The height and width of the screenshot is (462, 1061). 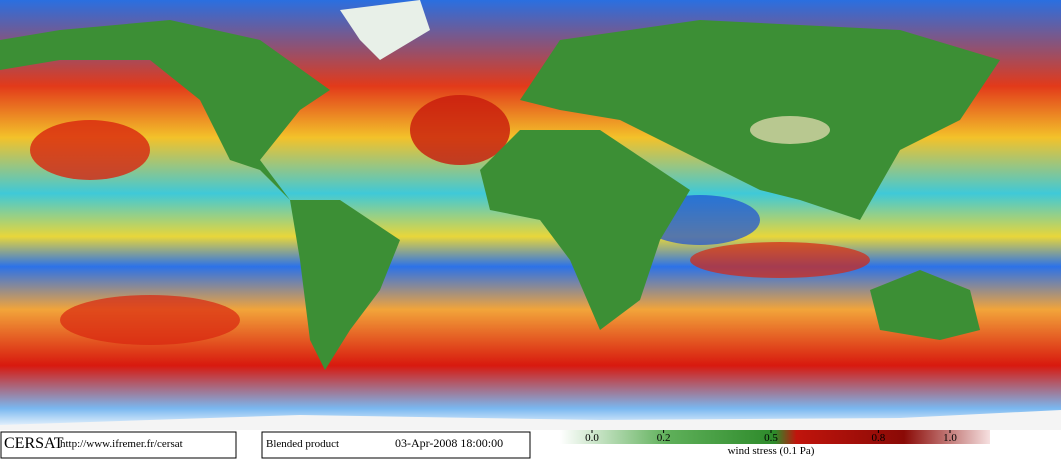 What do you see at coordinates (449, 443) in the screenshot?
I see `date: 03-Apr-2008 18:00:00` at bounding box center [449, 443].